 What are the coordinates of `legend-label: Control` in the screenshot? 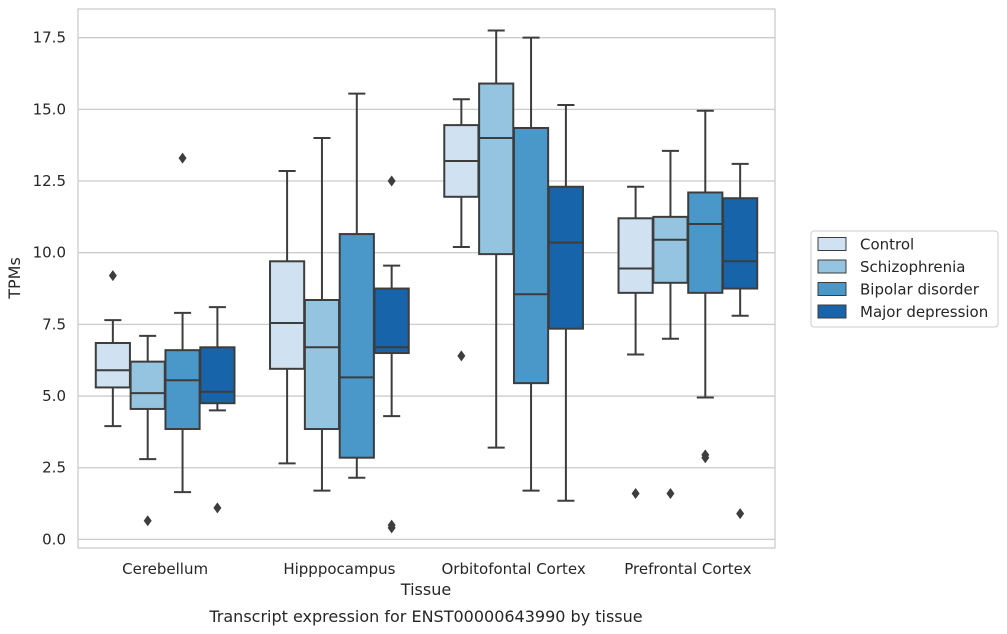 It's located at (887, 245).